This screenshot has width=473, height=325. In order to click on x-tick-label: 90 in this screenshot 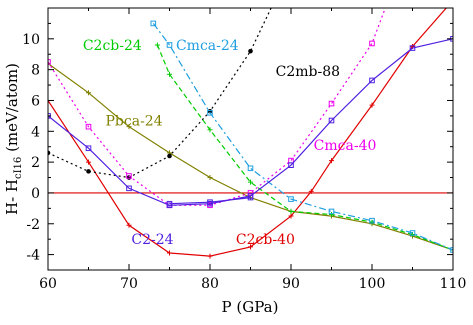, I will do `click(291, 284)`.